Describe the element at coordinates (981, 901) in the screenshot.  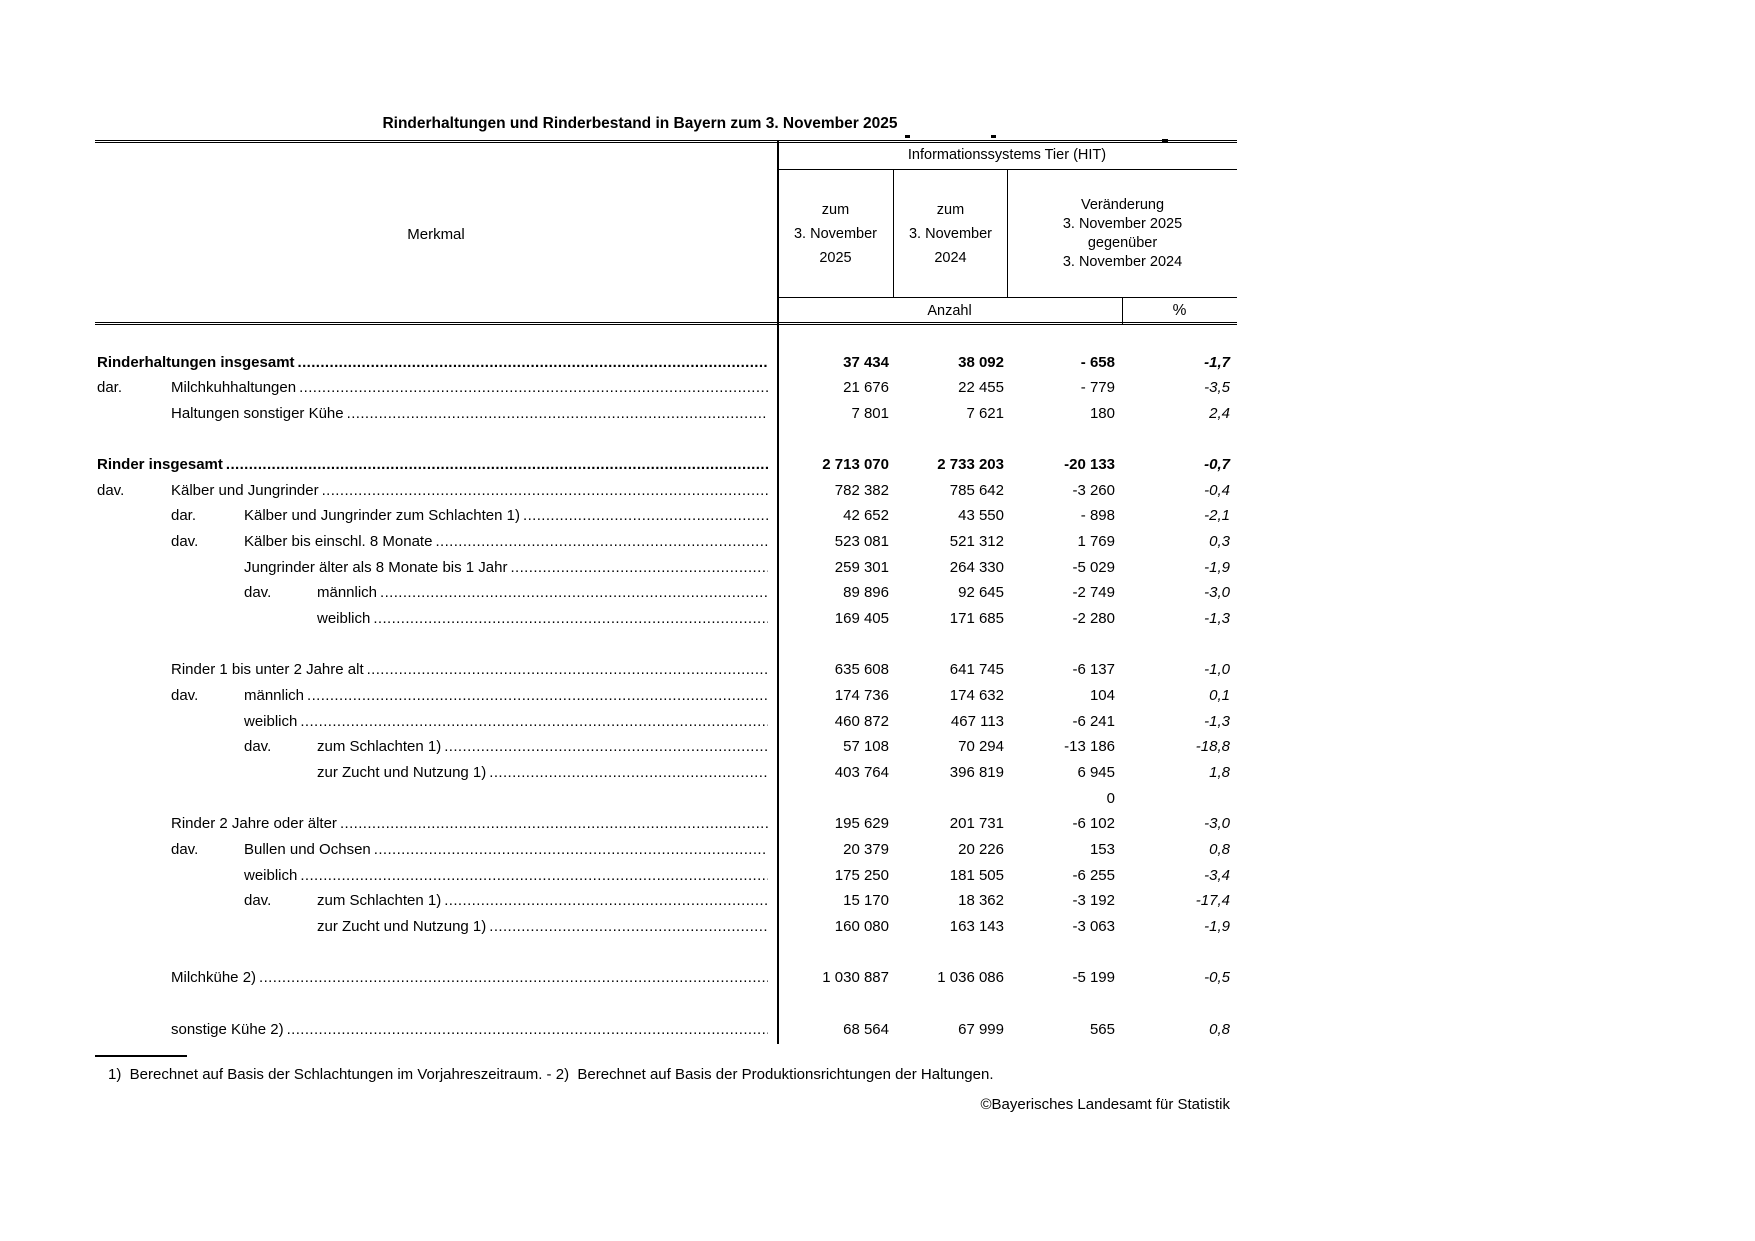
I see `value-2024: 18 362` at that location.